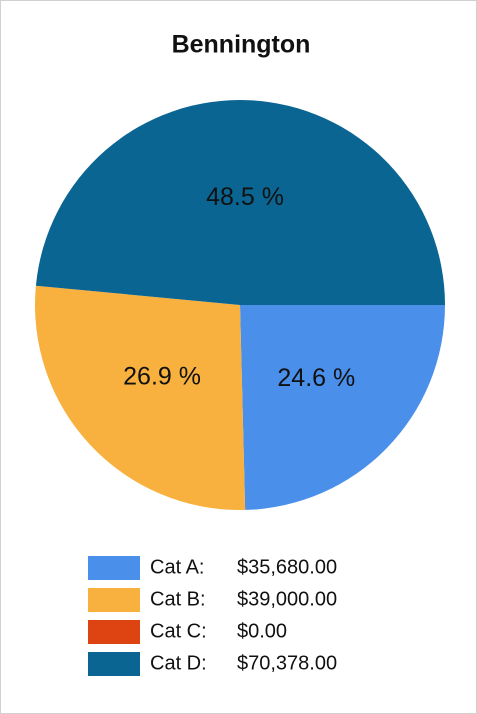  What do you see at coordinates (287, 663) in the screenshot?
I see `legend-amount: $70,378.00` at bounding box center [287, 663].